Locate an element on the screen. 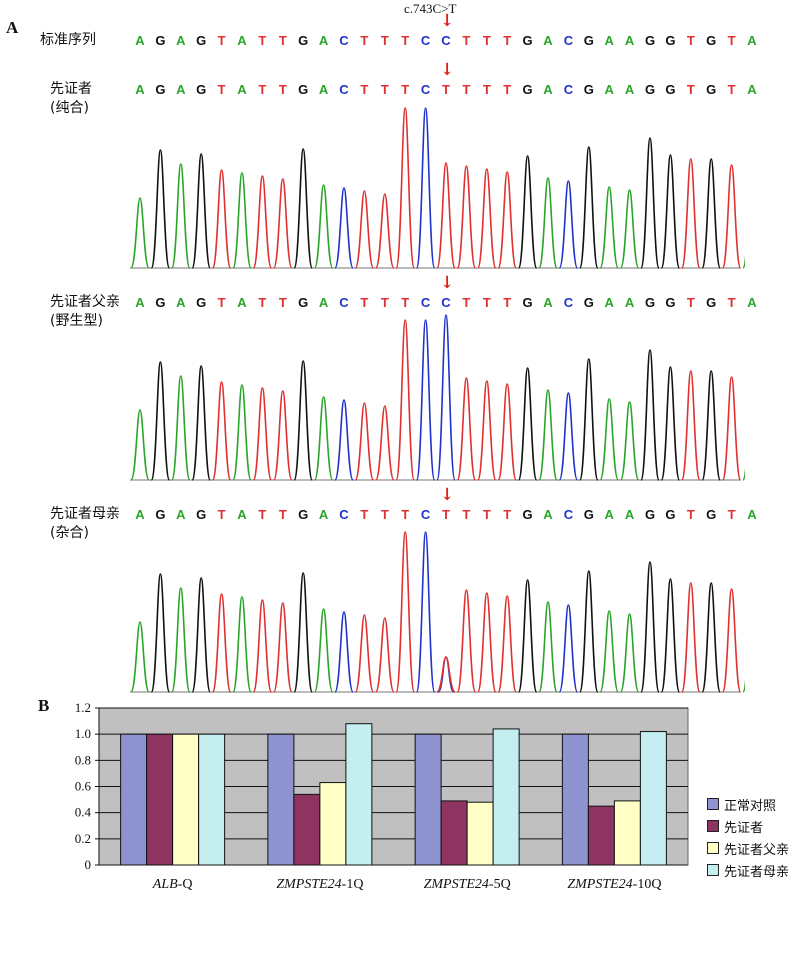  x-tick-label: ZMPSTE24-10Q is located at coordinates (614, 884).